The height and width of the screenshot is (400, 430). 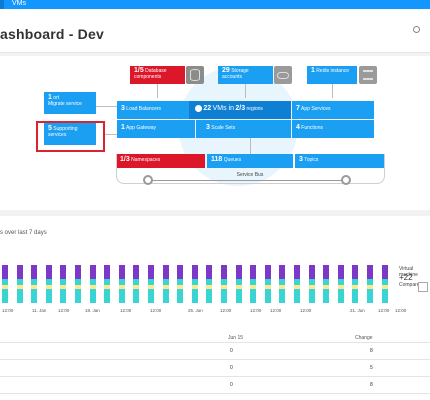 I want to click on breadcrumb: VMs, so click(x=19, y=3).